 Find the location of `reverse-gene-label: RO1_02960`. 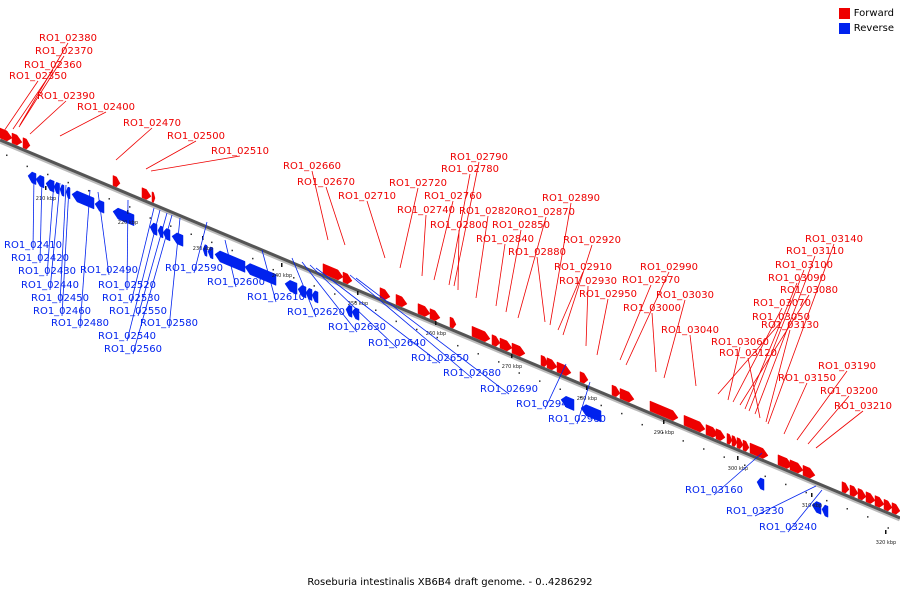

reverse-gene-label: RO1_02960 is located at coordinates (577, 419).